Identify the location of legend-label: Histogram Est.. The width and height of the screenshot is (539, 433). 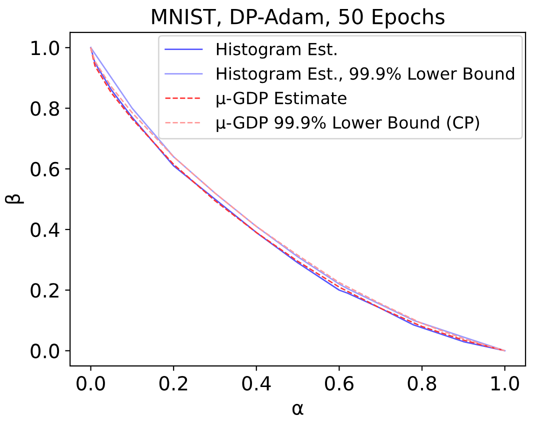
(276, 50).